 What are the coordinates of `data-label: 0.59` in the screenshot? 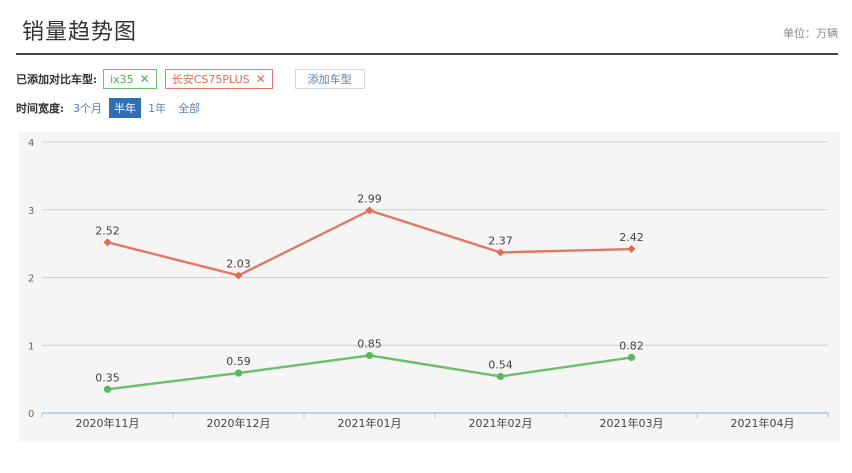 It's located at (238, 361).